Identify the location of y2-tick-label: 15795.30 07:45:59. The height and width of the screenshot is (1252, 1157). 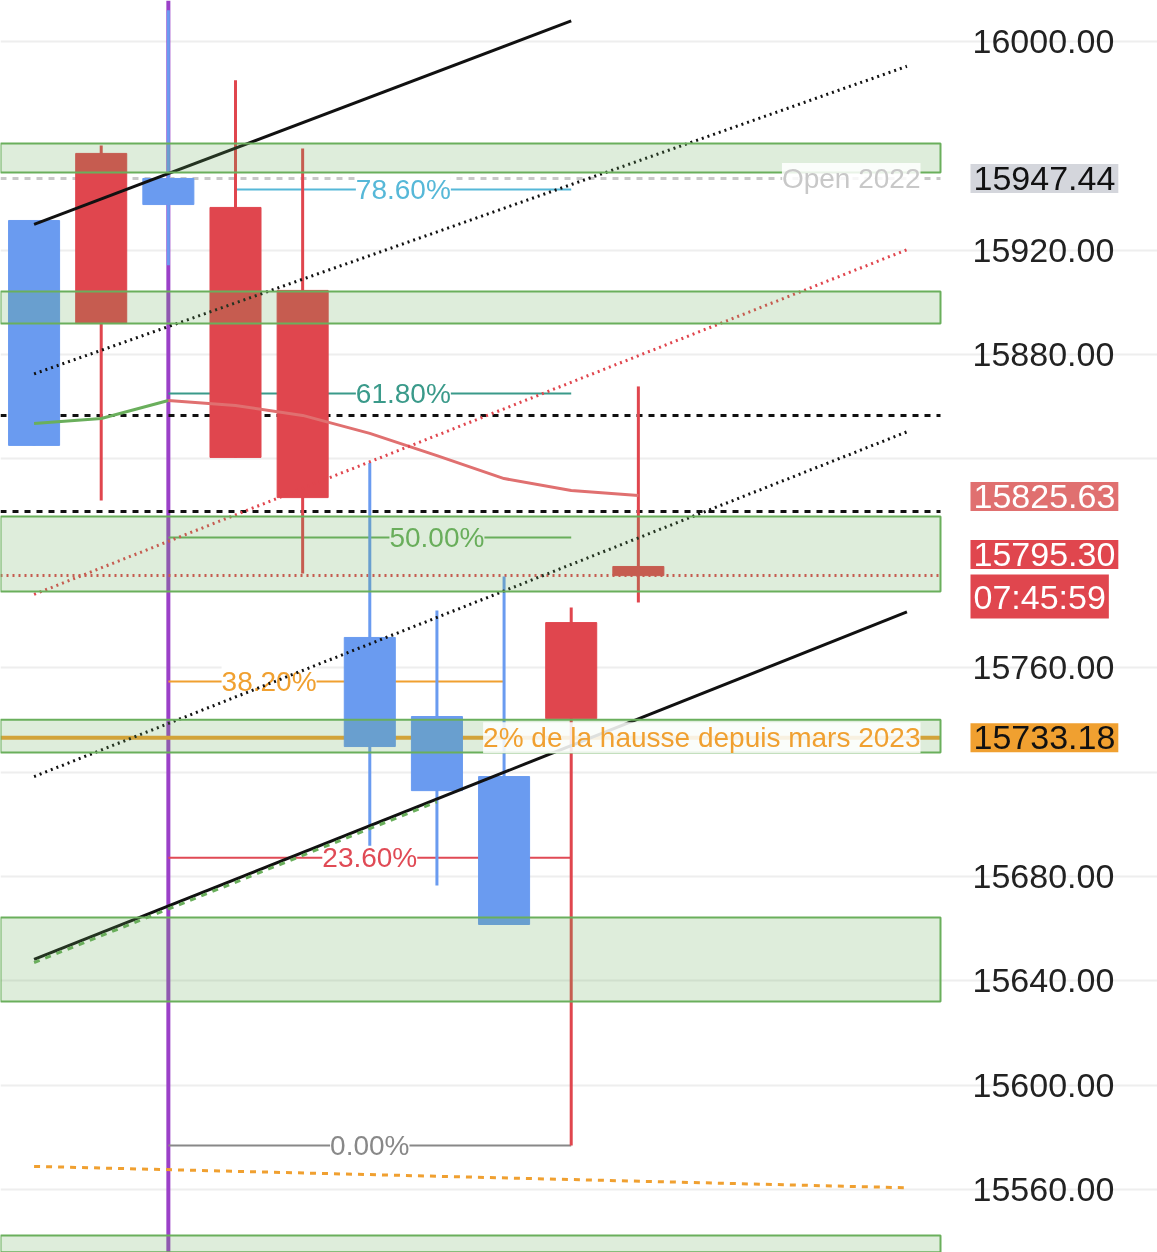
(1044, 575).